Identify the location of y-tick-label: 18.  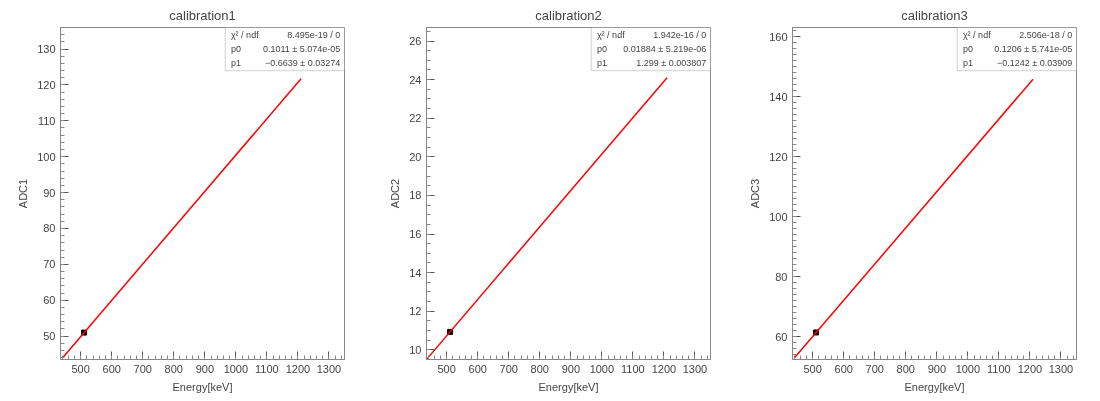
(415, 195).